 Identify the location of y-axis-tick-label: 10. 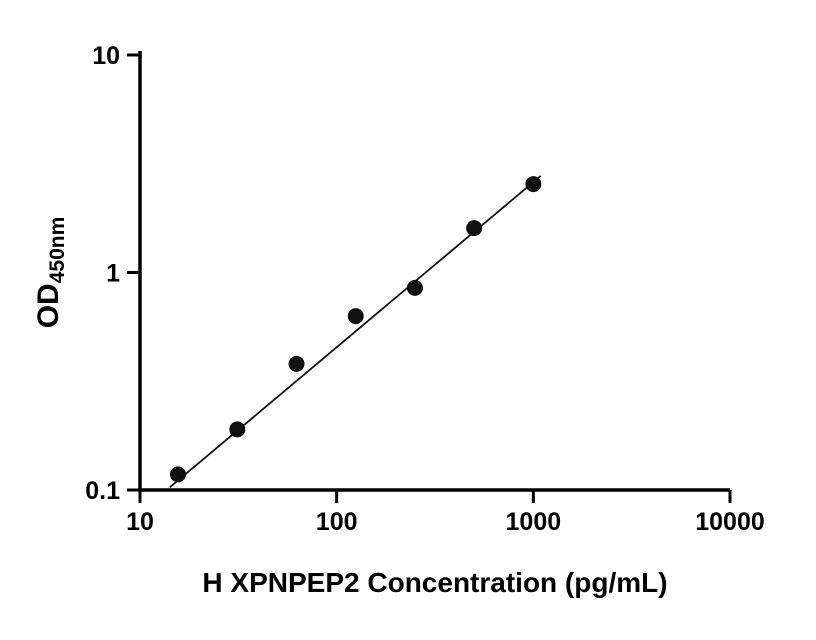
(106, 56).